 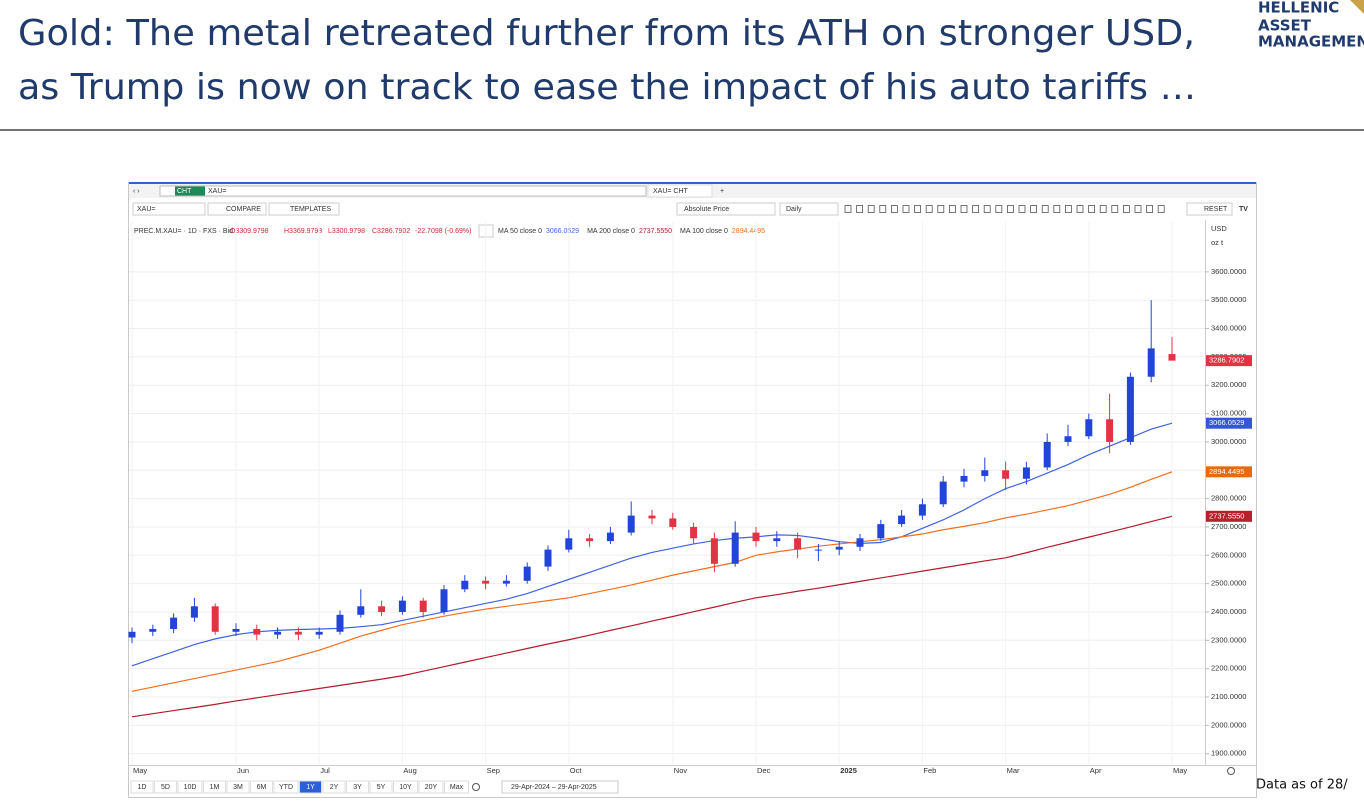 I want to click on range-label: Max, so click(x=457, y=787).